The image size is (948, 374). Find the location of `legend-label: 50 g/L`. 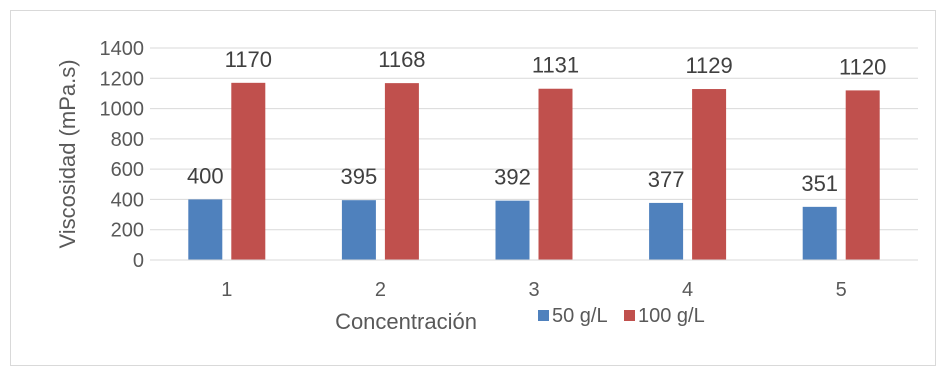

legend-label: 50 g/L is located at coordinates (580, 316).